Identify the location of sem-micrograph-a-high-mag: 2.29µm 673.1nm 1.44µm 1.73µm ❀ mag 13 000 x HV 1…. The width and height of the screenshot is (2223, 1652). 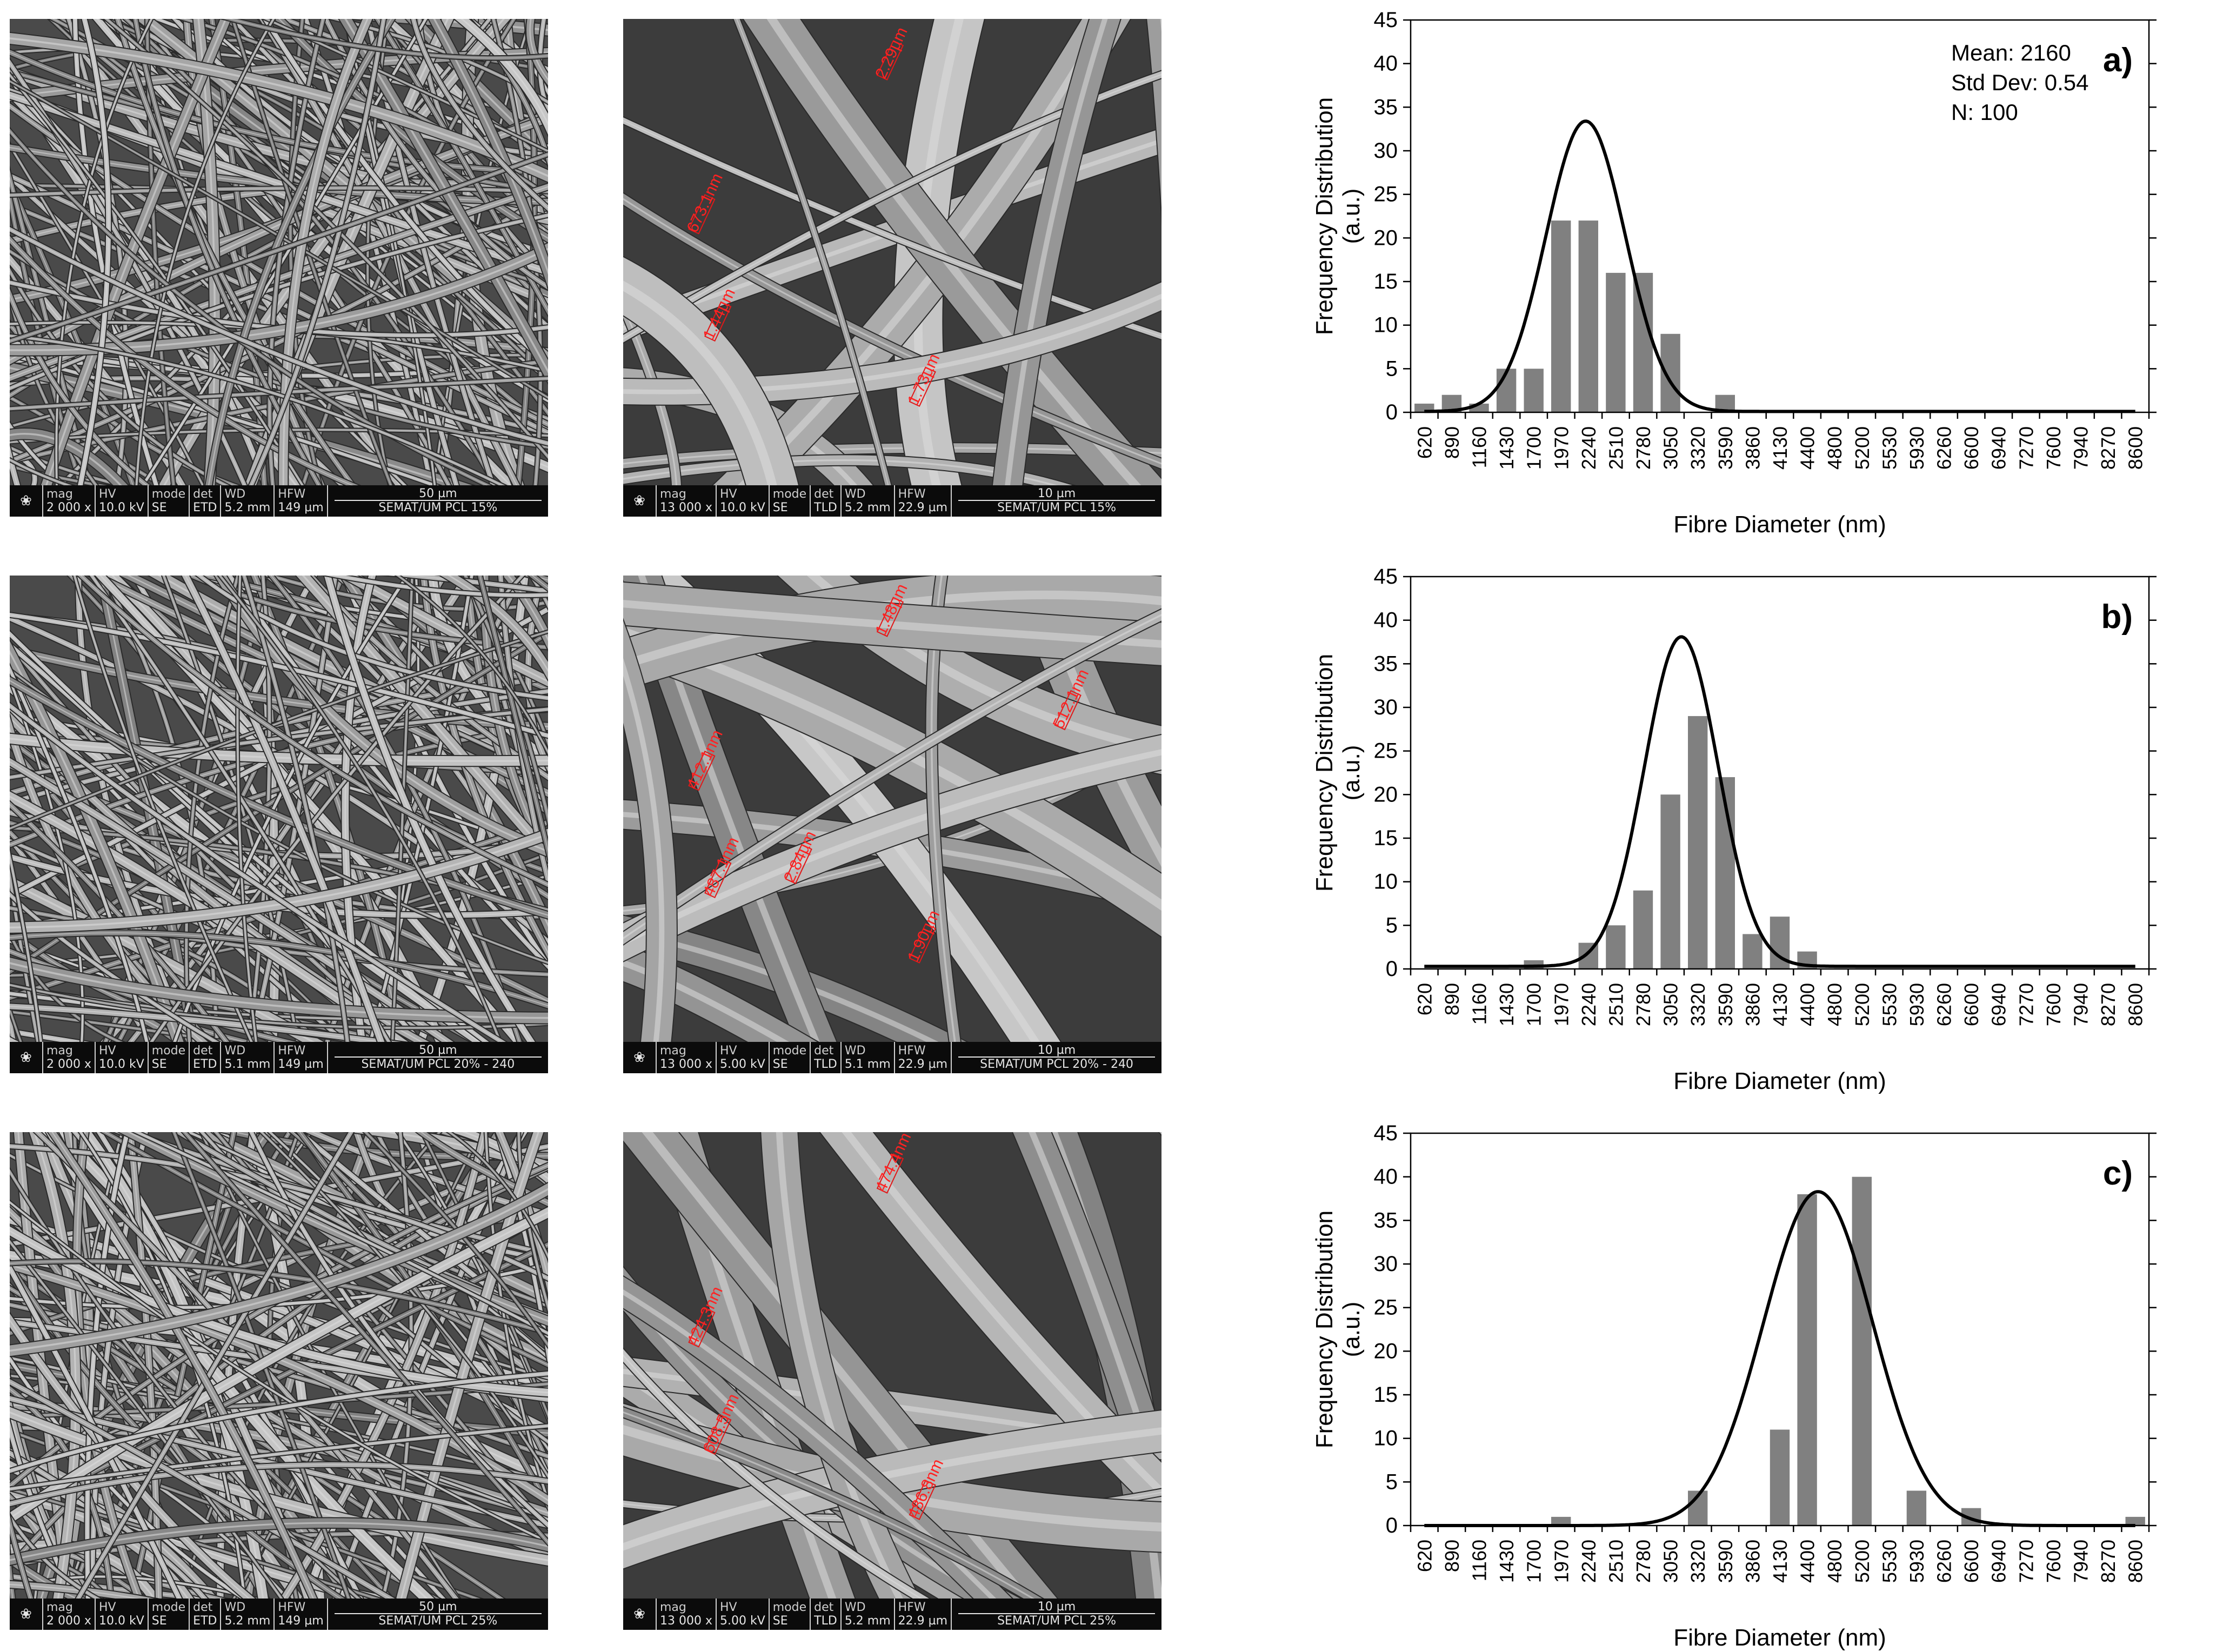
(892, 268).